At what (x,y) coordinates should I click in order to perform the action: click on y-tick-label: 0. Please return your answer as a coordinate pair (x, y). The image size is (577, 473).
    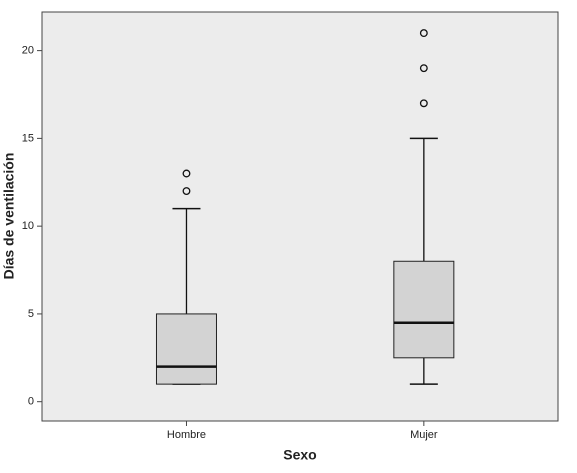
    Looking at the image, I should click on (31, 402).